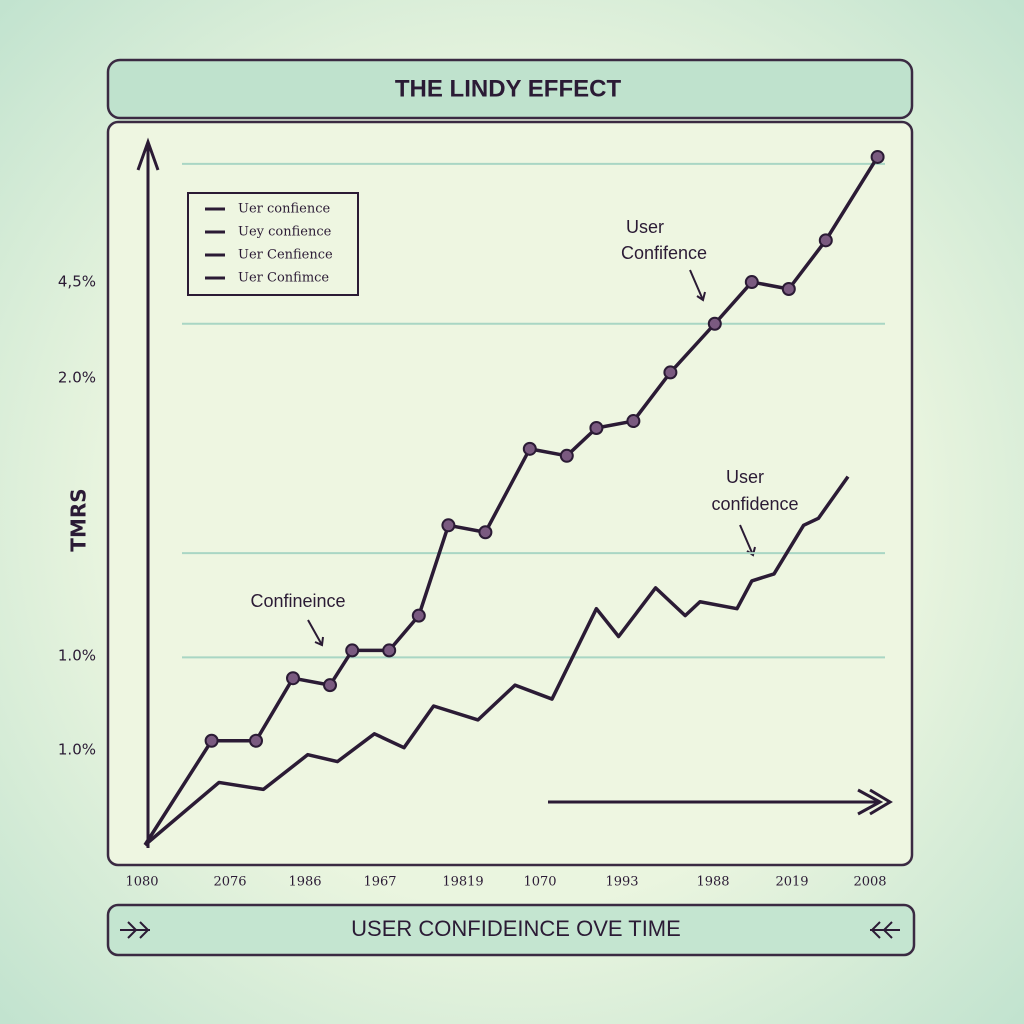  What do you see at coordinates (297, 601) in the screenshot?
I see `annotation: Confineince` at bounding box center [297, 601].